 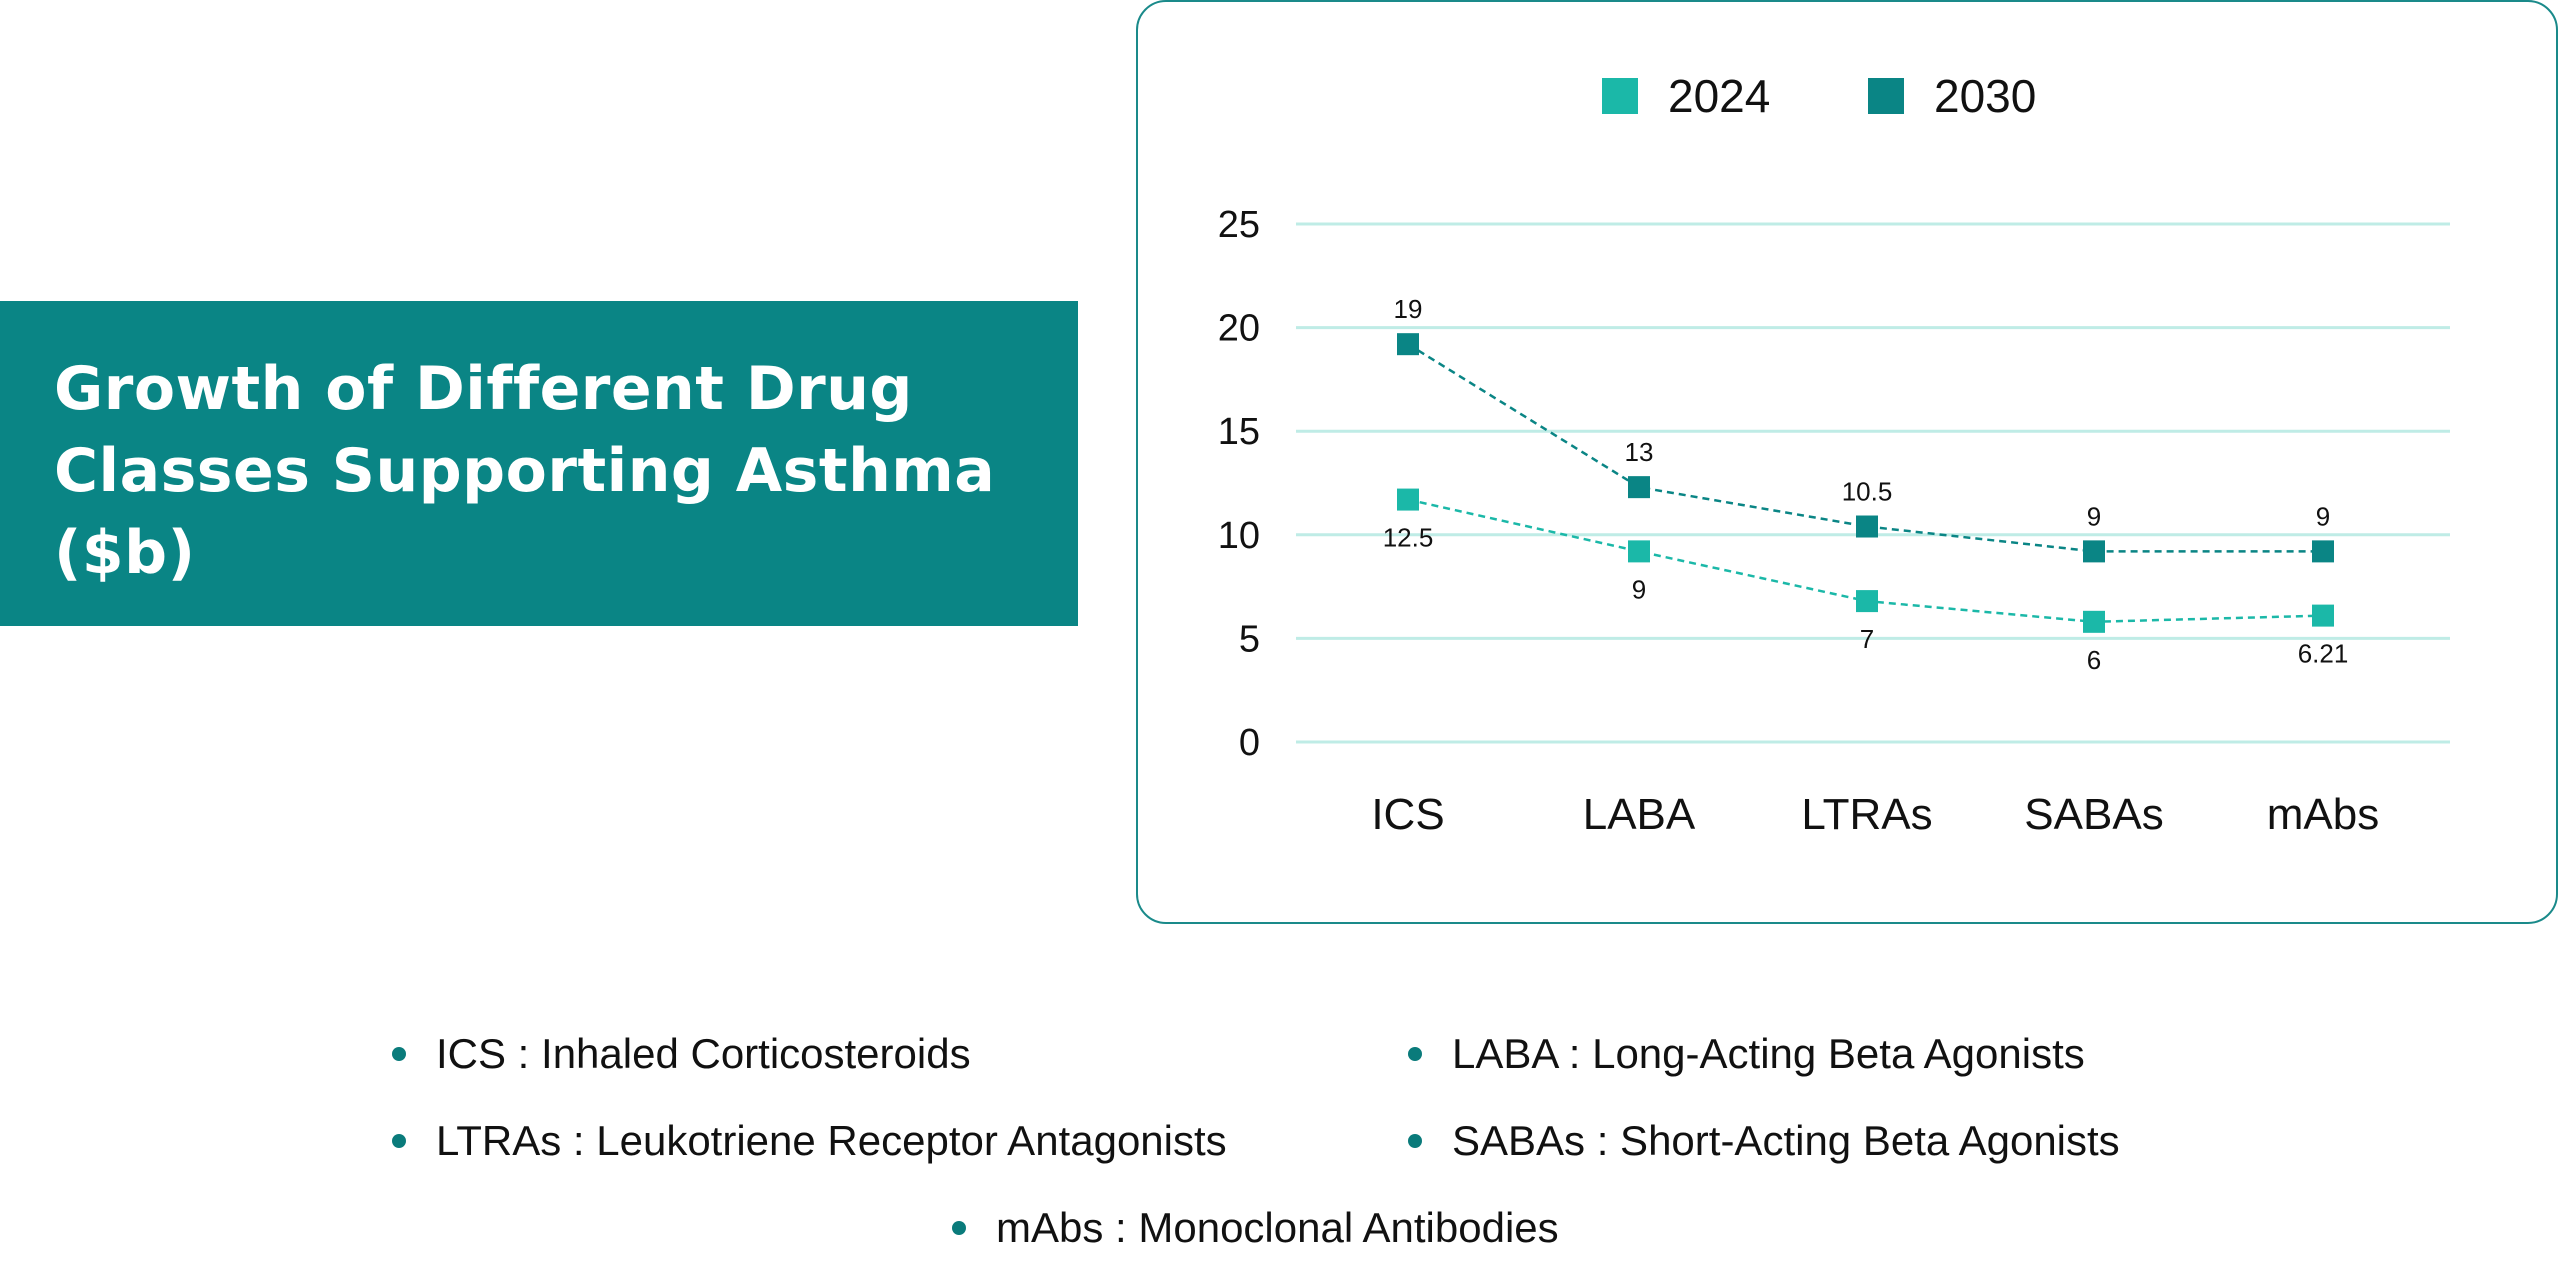 I want to click on glossary-text: ICS : Inhaled Corticosteroids, so click(x=703, y=1053).